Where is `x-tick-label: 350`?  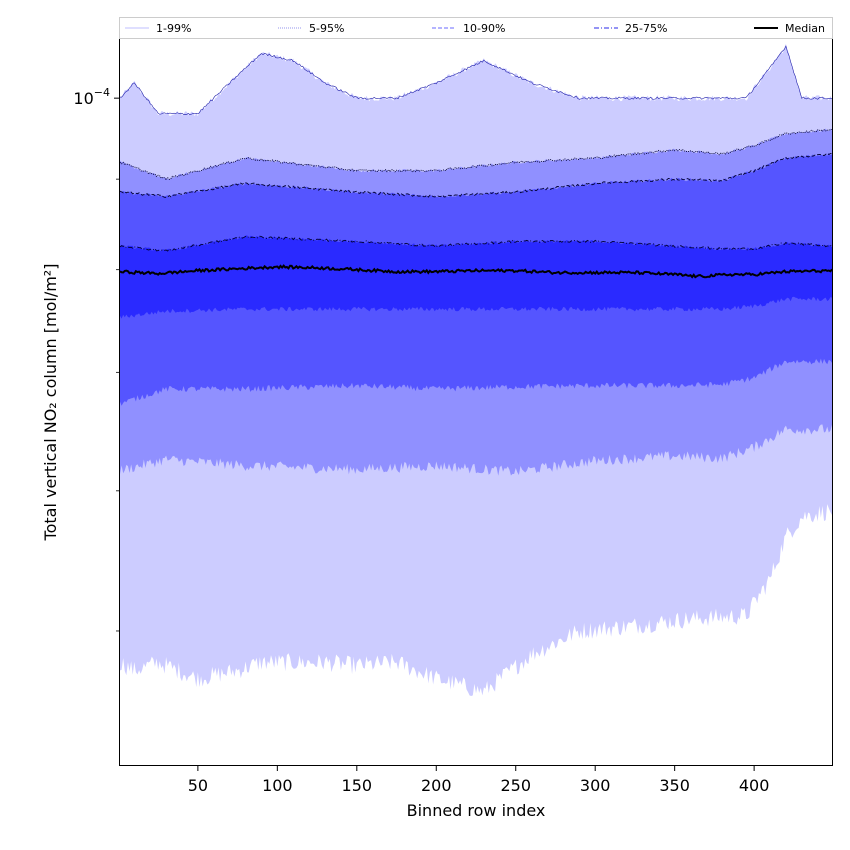 x-tick-label: 350 is located at coordinates (674, 785).